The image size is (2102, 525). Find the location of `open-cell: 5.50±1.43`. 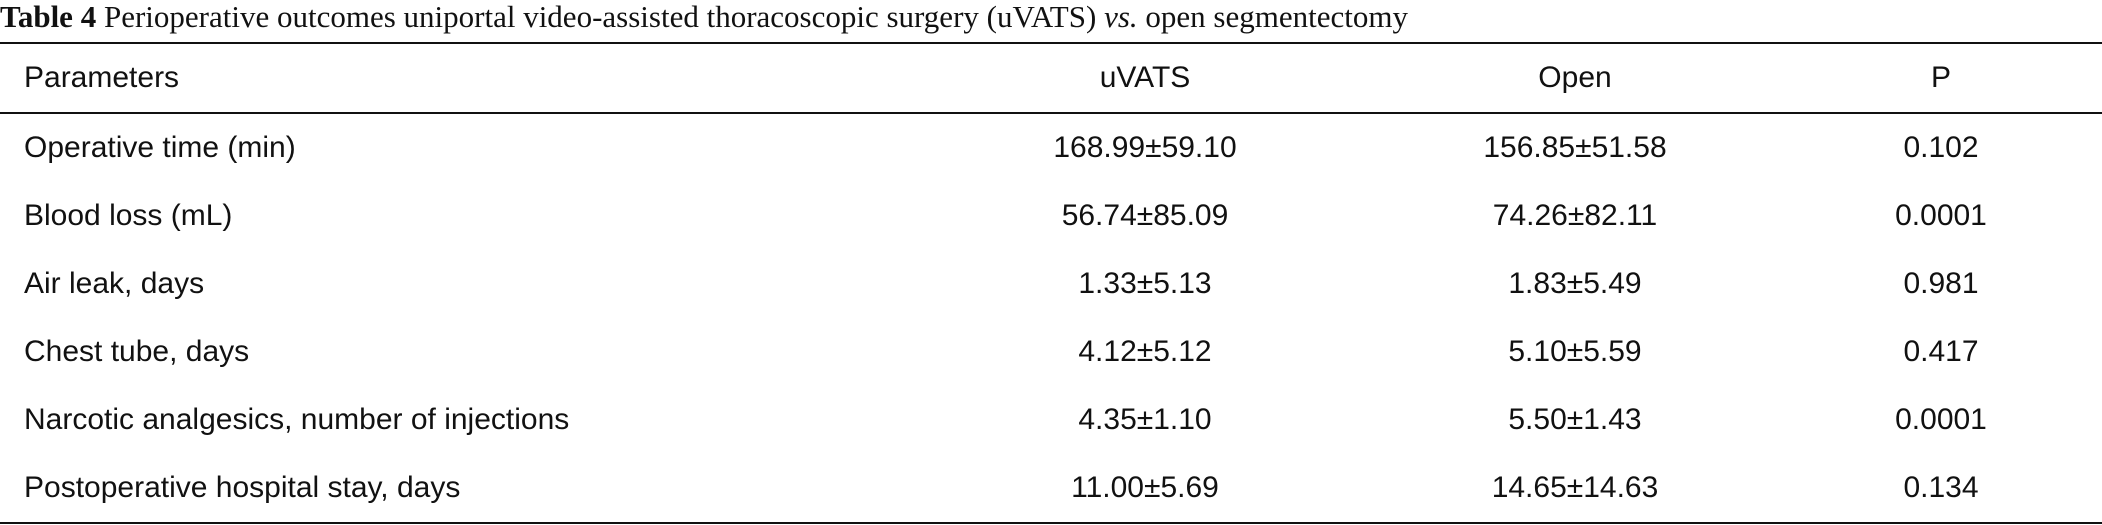

open-cell: 5.50±1.43 is located at coordinates (1575, 419).